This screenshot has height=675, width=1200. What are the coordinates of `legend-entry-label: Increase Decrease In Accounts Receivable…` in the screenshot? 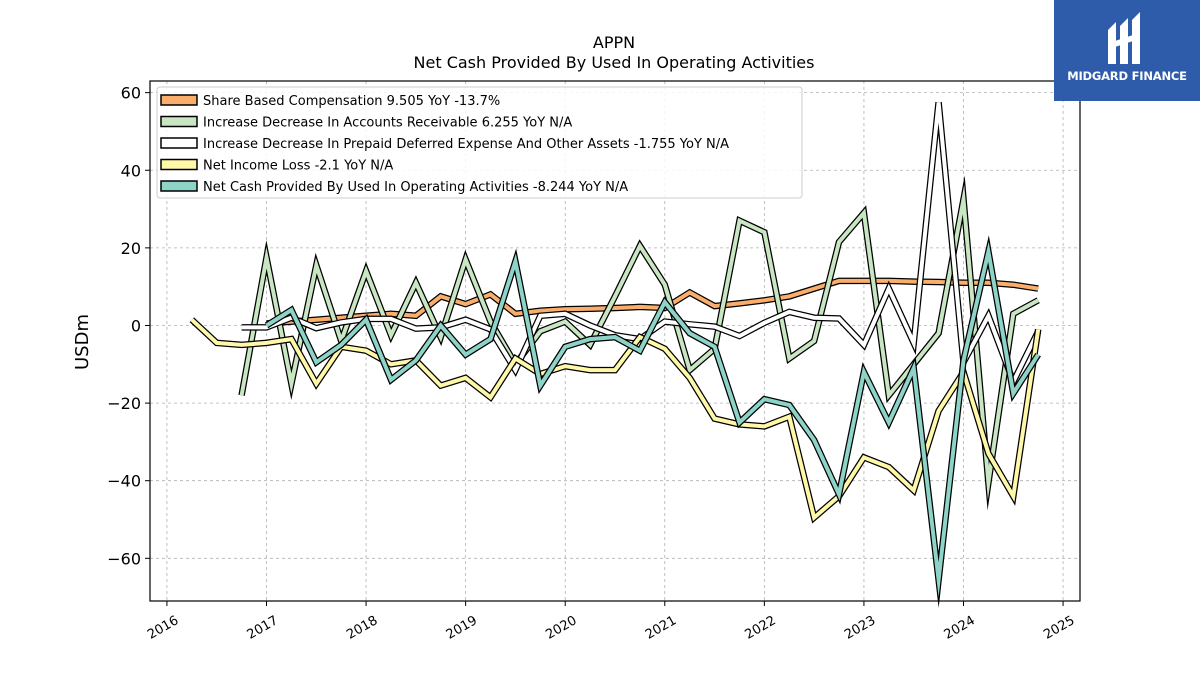 It's located at (387, 123).